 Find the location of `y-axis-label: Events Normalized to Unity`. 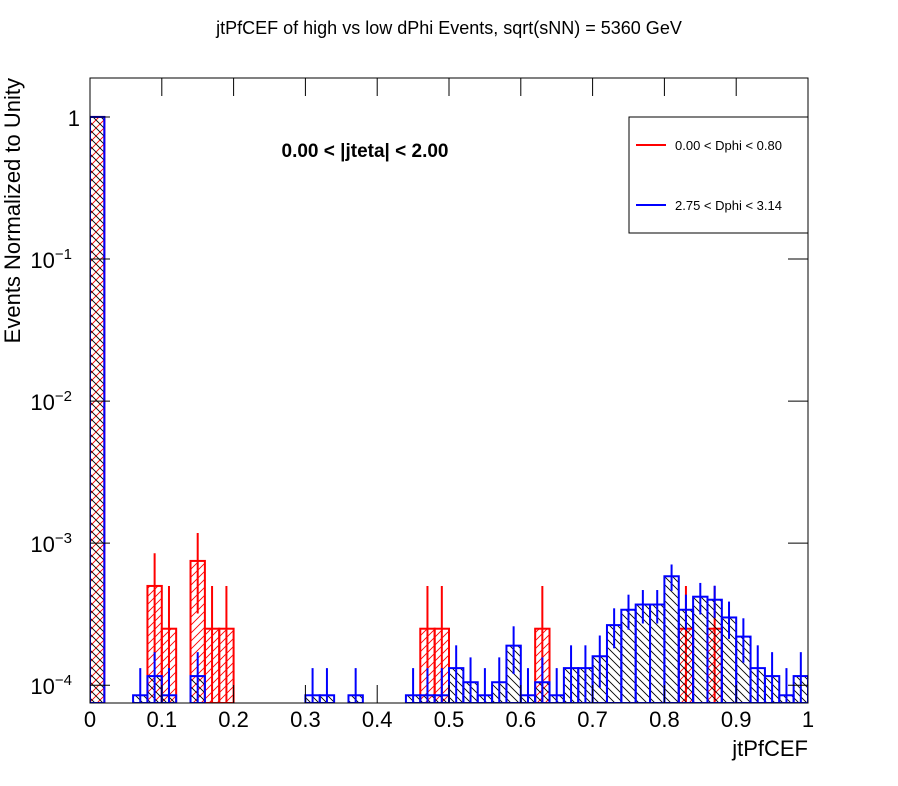

y-axis-label: Events Normalized to Unity is located at coordinates (12, 210).